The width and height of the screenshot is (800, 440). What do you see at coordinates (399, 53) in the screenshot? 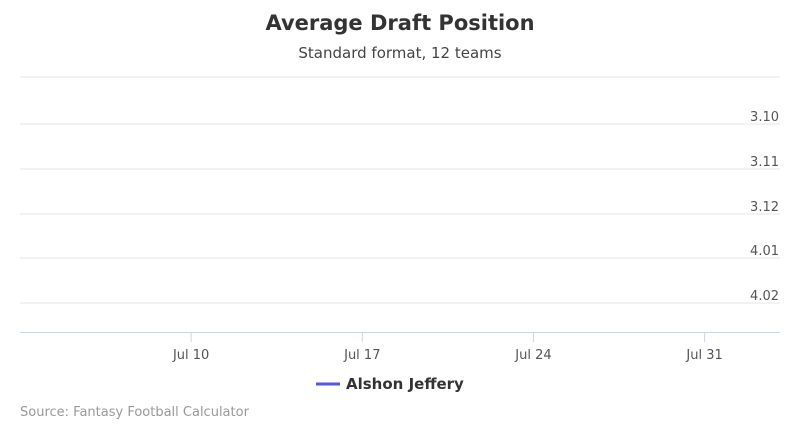
I see `chart-subtitle: Standard format, 12 teams` at bounding box center [399, 53].